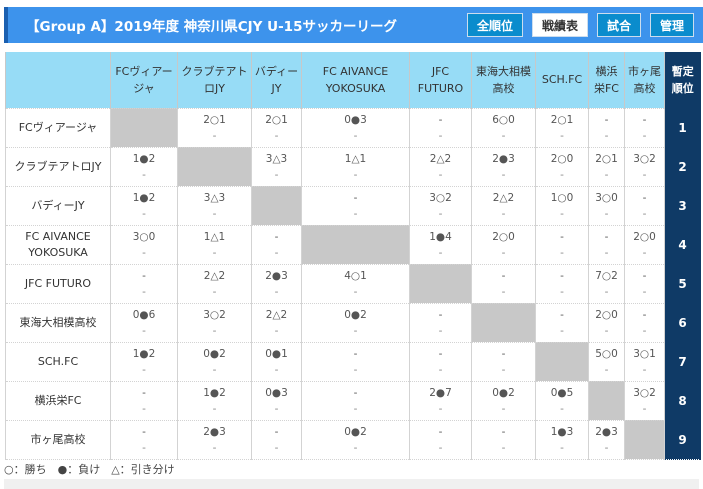  I want to click on column-header: バディーJY, so click(276, 80).